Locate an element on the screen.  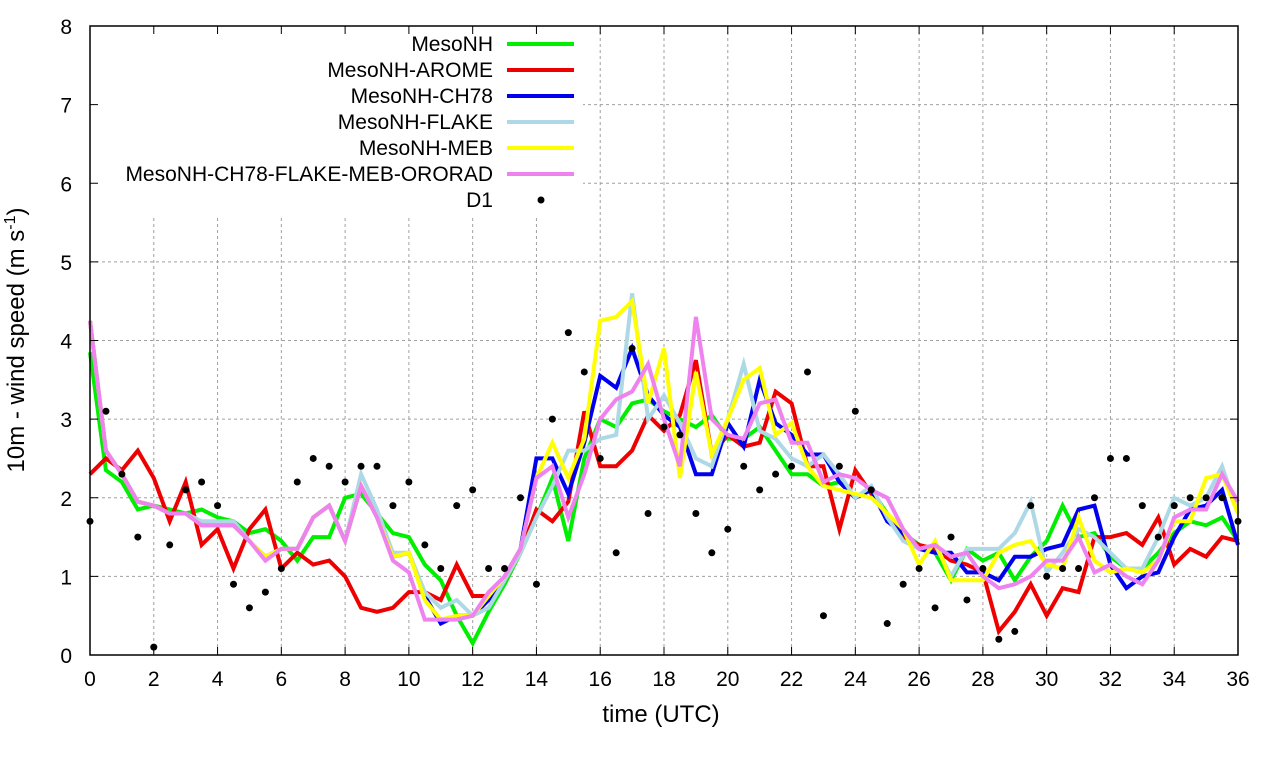
legend-background is located at coordinates (337, 122).